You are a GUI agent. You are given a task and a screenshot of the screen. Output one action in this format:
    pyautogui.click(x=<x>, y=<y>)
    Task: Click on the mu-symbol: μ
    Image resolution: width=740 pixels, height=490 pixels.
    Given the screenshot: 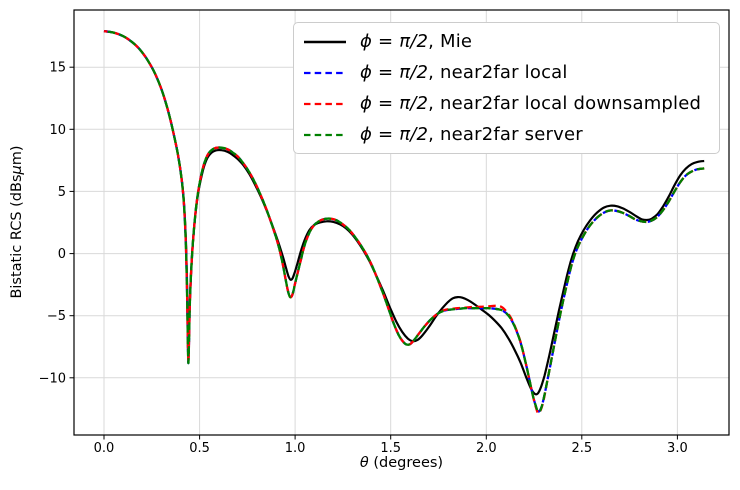 What is the action you would take?
    pyautogui.click(x=17, y=170)
    